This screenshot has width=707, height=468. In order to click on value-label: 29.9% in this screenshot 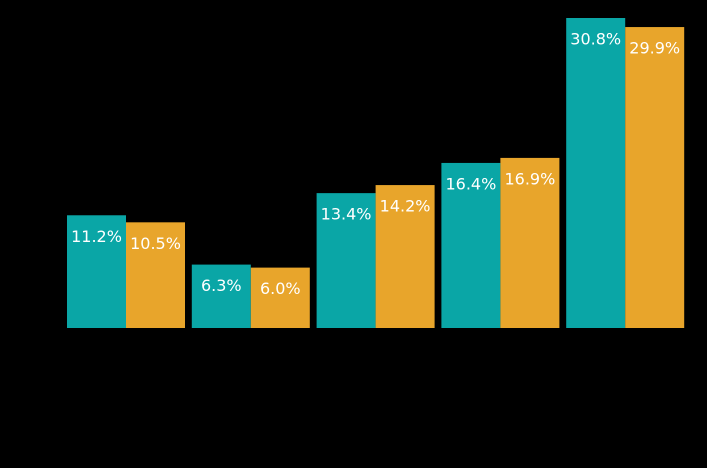, I will do `click(654, 48)`.